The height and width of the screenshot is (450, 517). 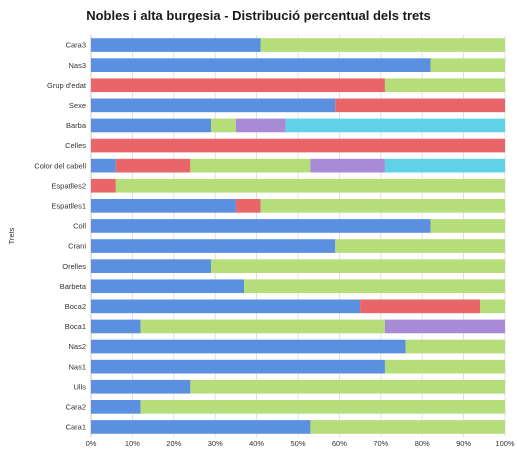 I want to click on category-label: Barba, so click(x=76, y=125).